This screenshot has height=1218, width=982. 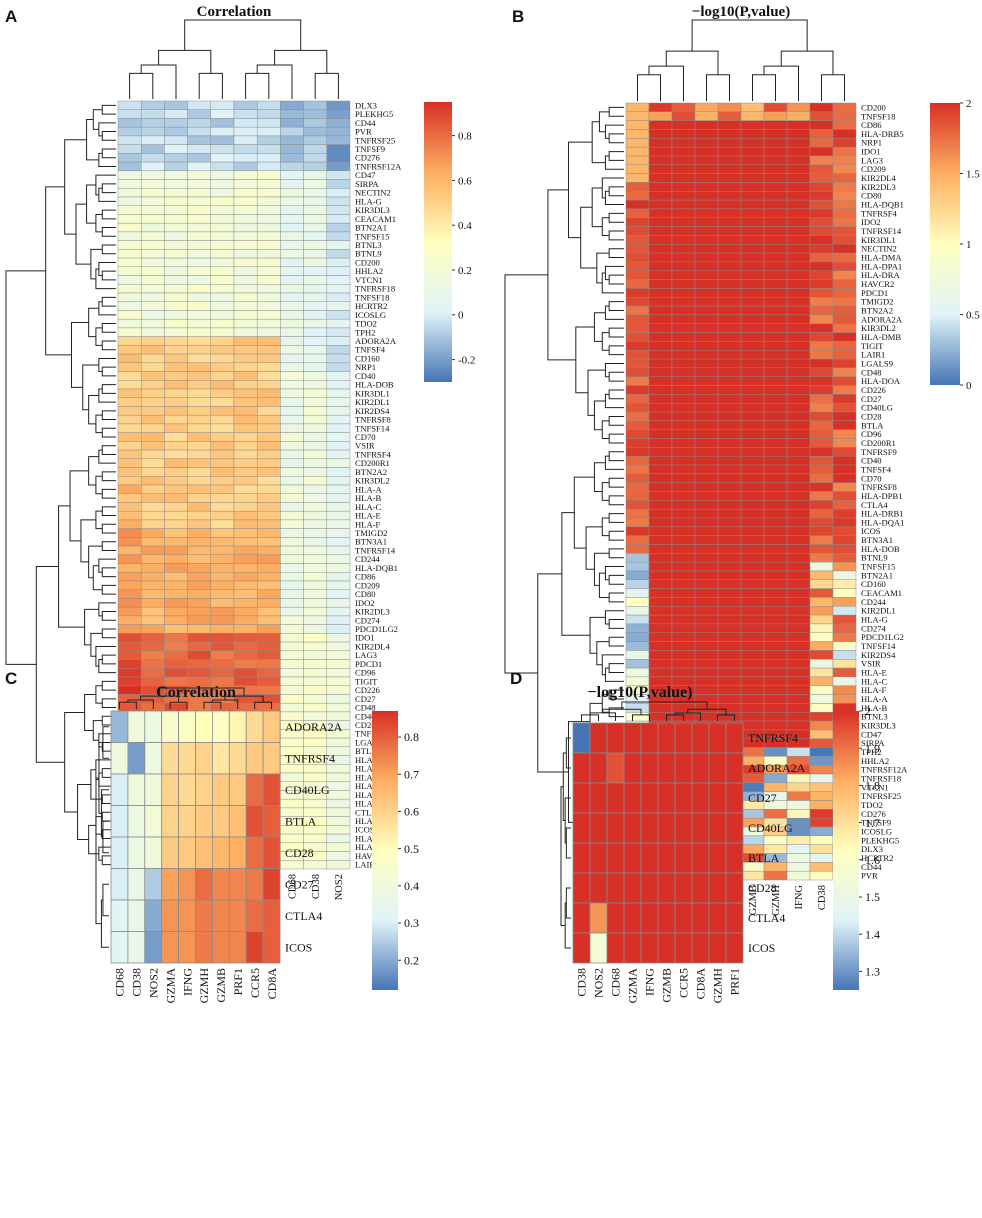 I want to click on row-label: CTLA4, so click(x=766, y=918).